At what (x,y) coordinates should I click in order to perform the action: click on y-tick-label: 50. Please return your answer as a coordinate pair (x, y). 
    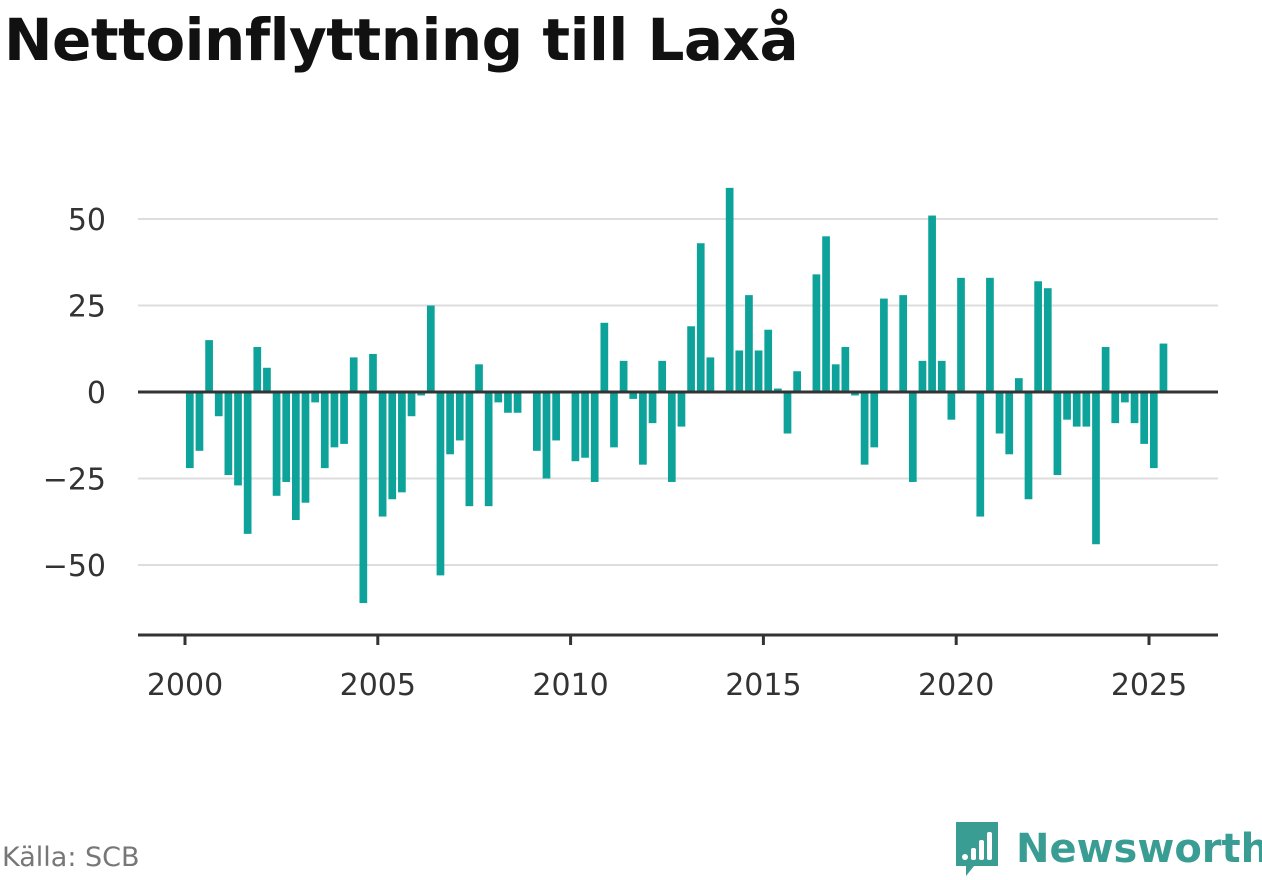
    Looking at the image, I should click on (87, 220).